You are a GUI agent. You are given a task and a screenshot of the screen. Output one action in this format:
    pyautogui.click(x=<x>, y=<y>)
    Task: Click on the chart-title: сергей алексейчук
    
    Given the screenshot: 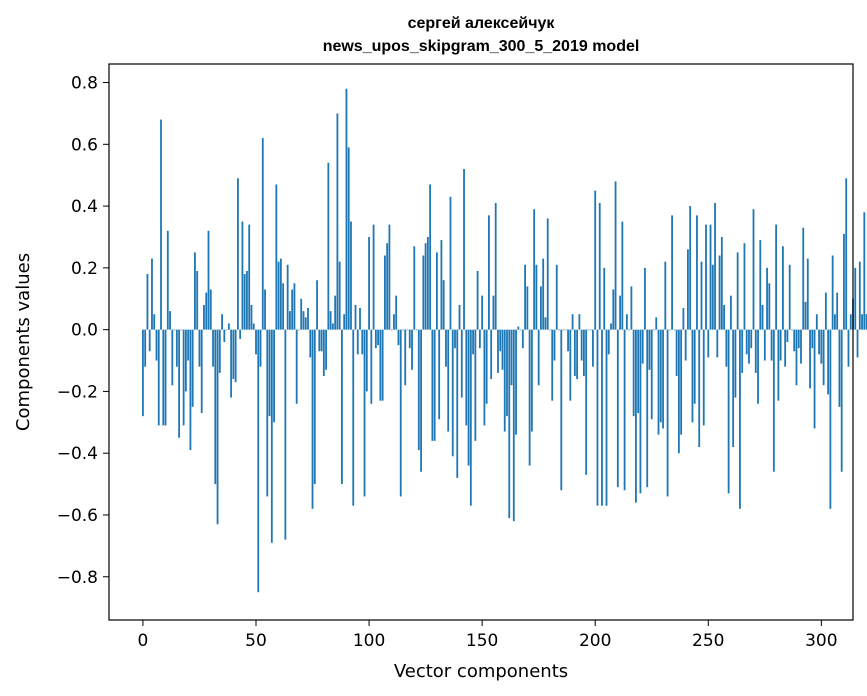 What is the action you would take?
    pyautogui.click(x=482, y=23)
    